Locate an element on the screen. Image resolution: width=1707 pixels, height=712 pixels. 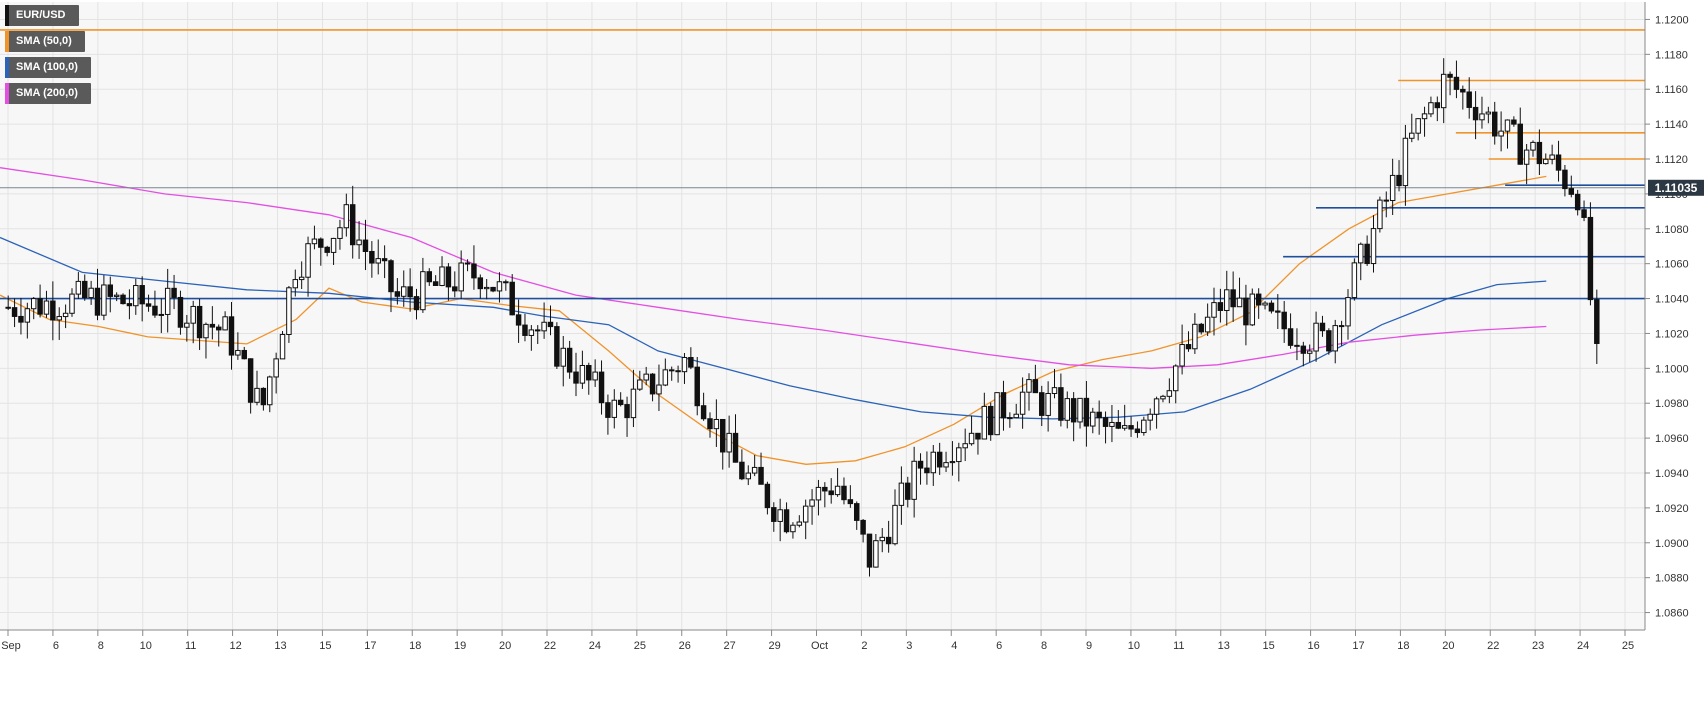
y-tick-label: 1.0860 is located at coordinates (1672, 614).